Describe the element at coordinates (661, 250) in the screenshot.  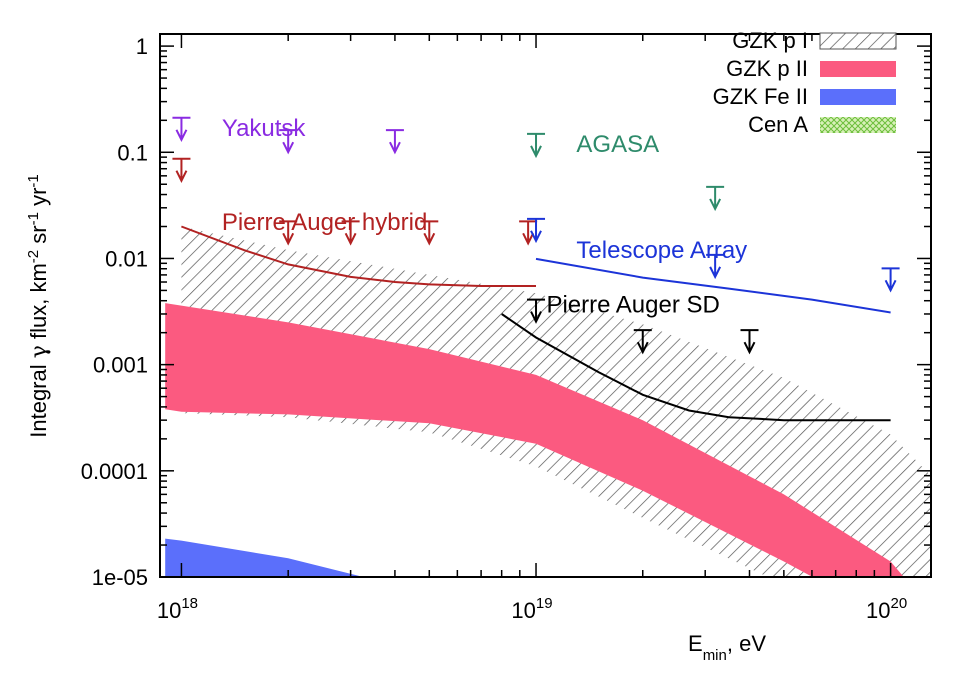
I see `annotation-telescope-array: Telescope Array` at that location.